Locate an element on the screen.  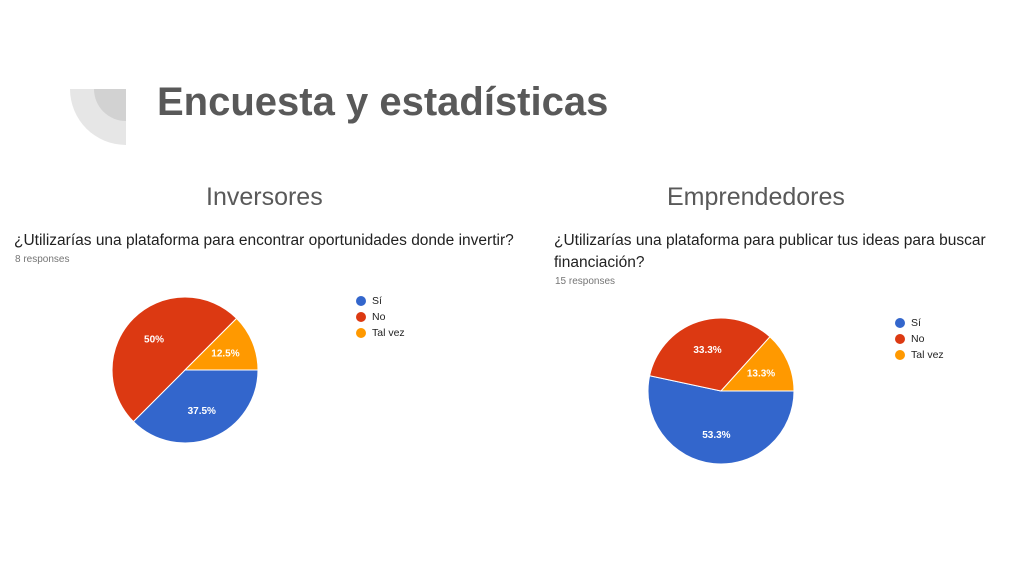
section-title-emprendedores: Emprendedores is located at coordinates (756, 197).